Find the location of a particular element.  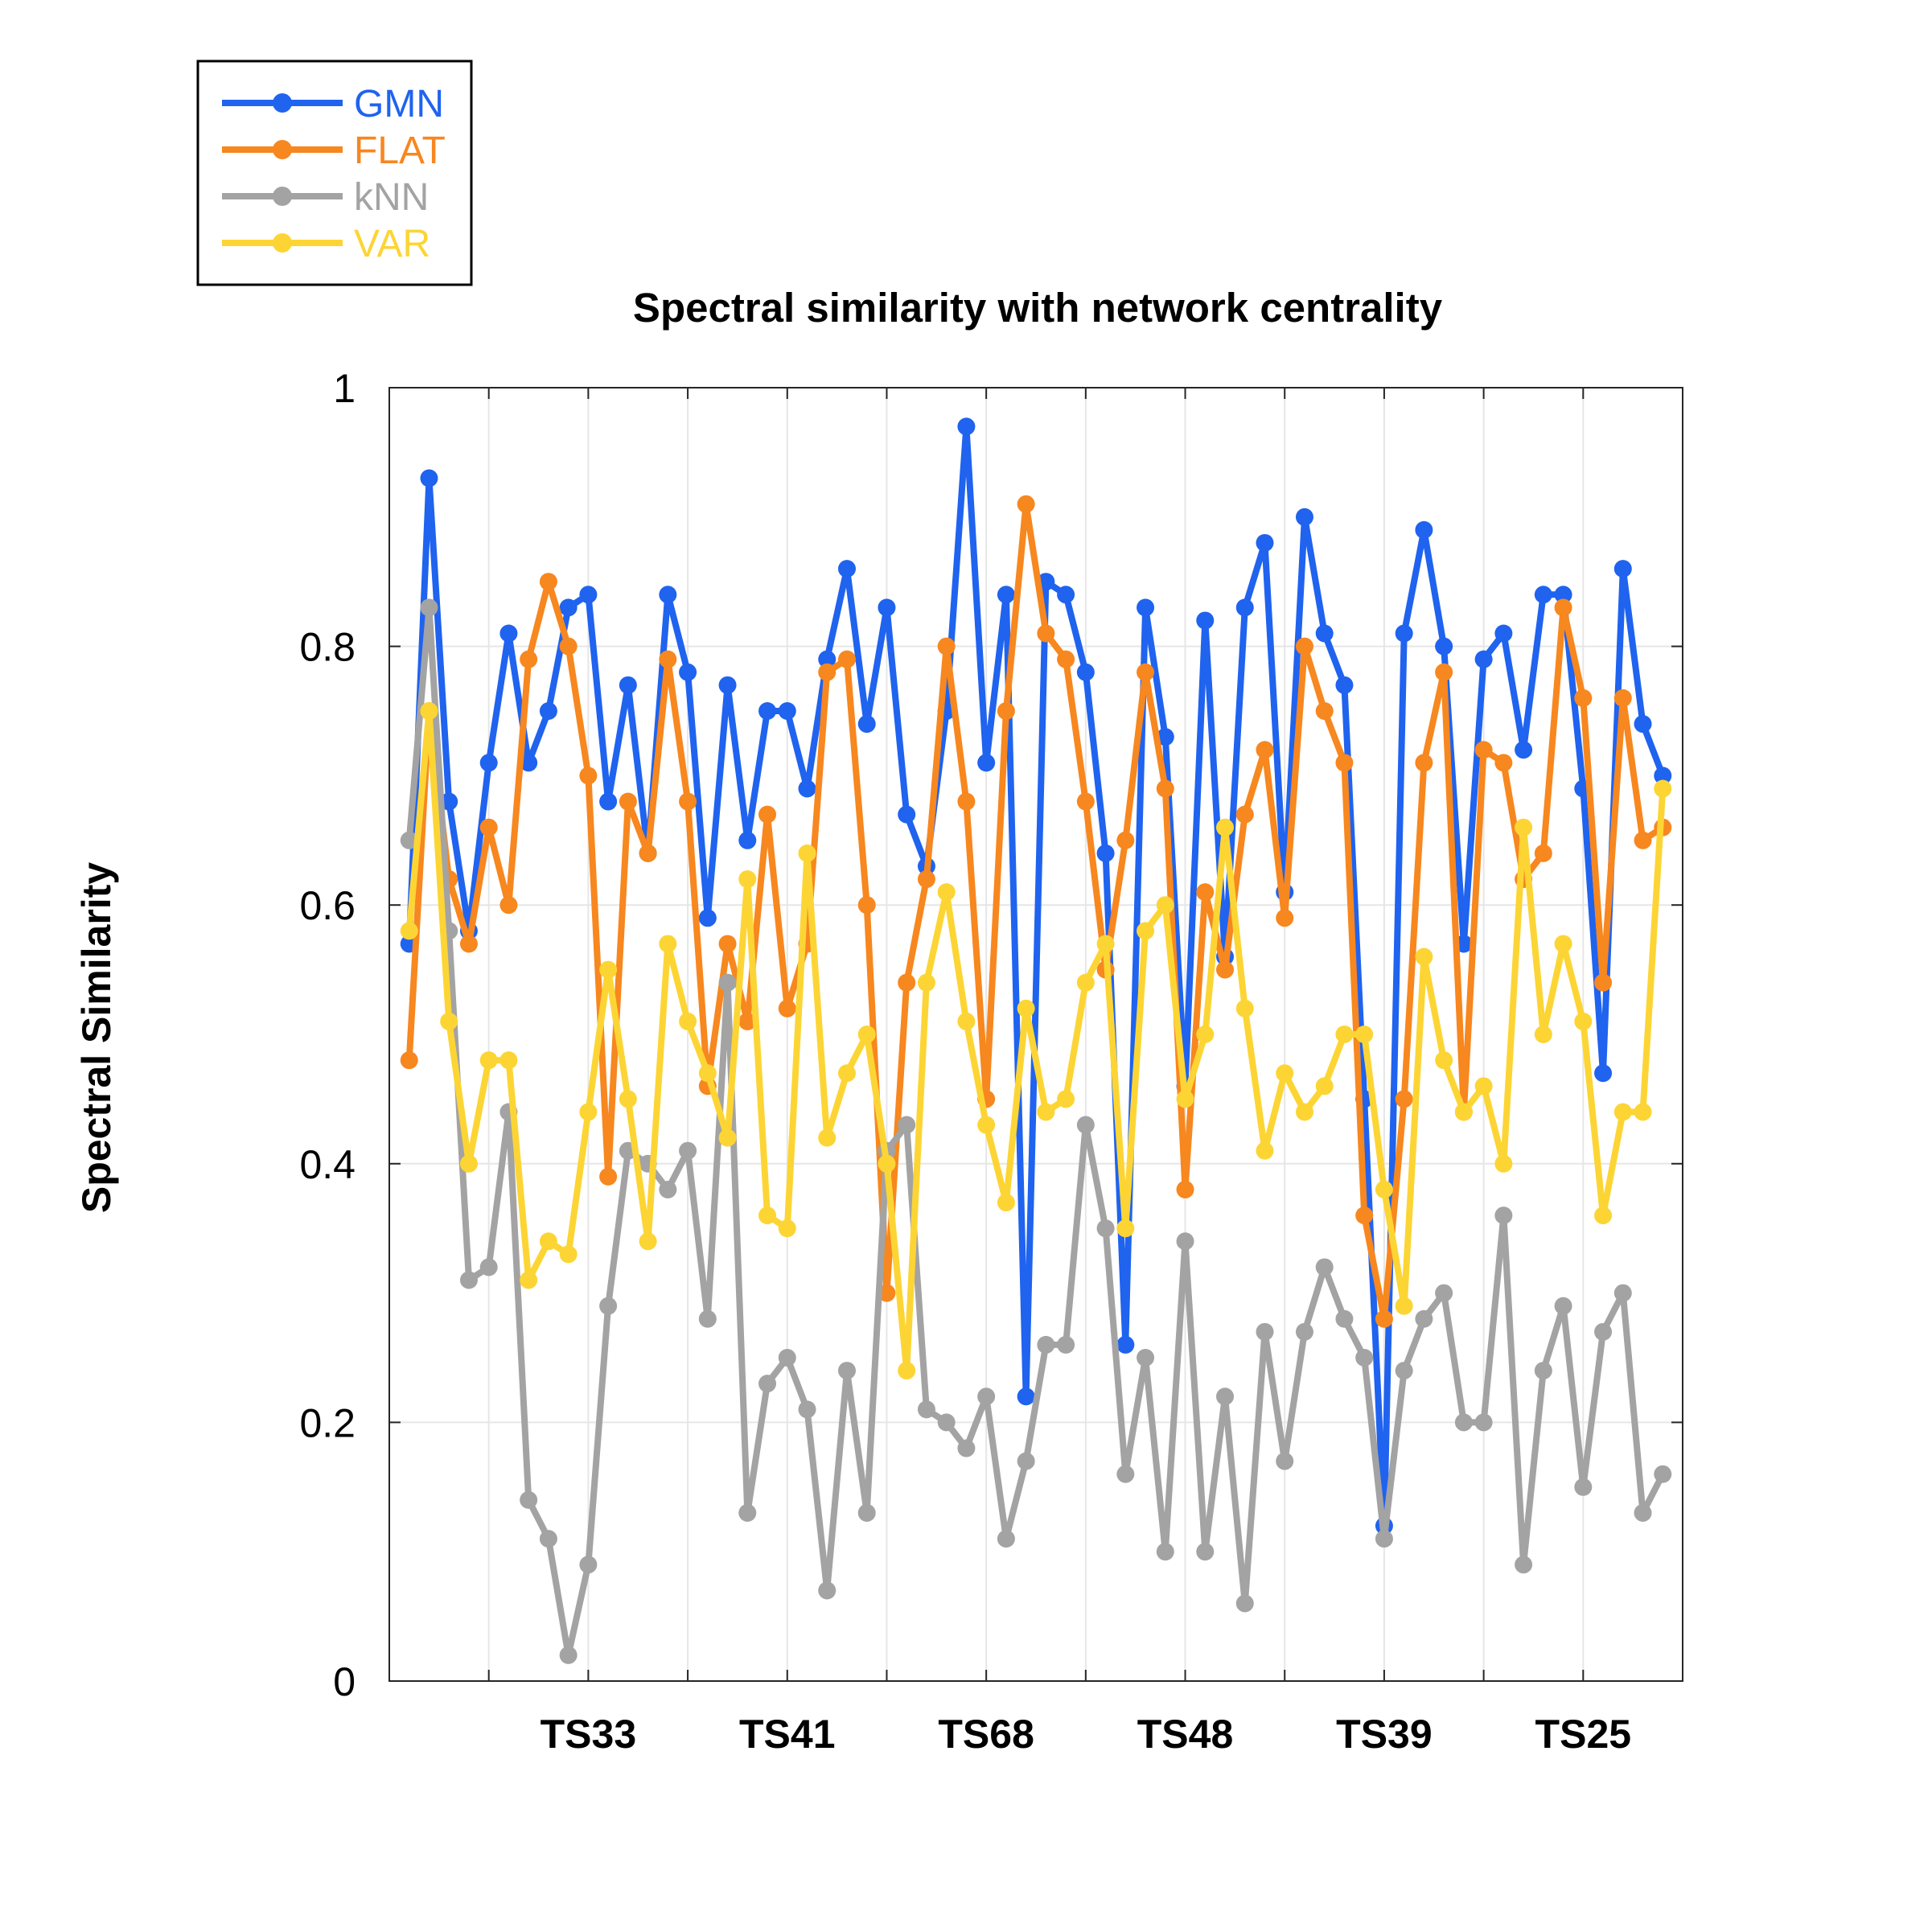

legend-label: VAR is located at coordinates (392, 244).